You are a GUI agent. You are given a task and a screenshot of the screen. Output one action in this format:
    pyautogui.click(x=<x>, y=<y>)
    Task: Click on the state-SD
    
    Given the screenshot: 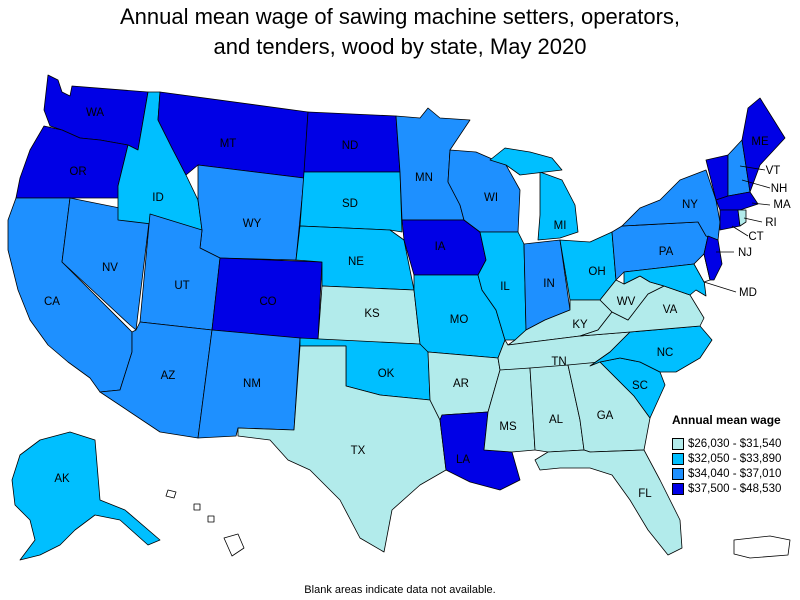 What is the action you would take?
    pyautogui.click(x=351, y=202)
    